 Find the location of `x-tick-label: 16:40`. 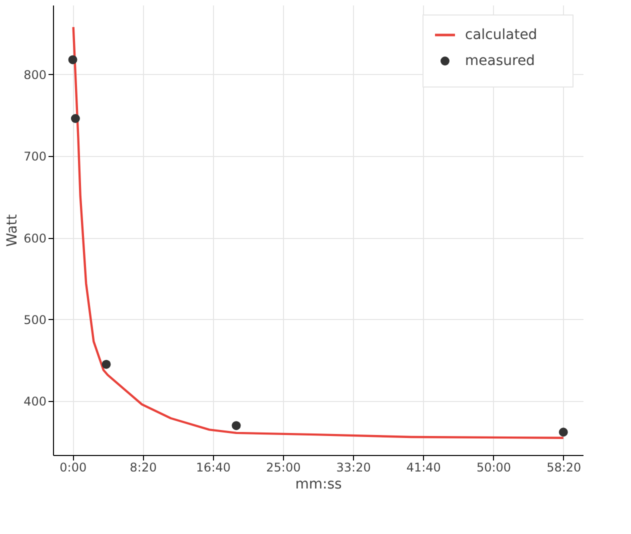

x-tick-label: 16:40 is located at coordinates (213, 467).